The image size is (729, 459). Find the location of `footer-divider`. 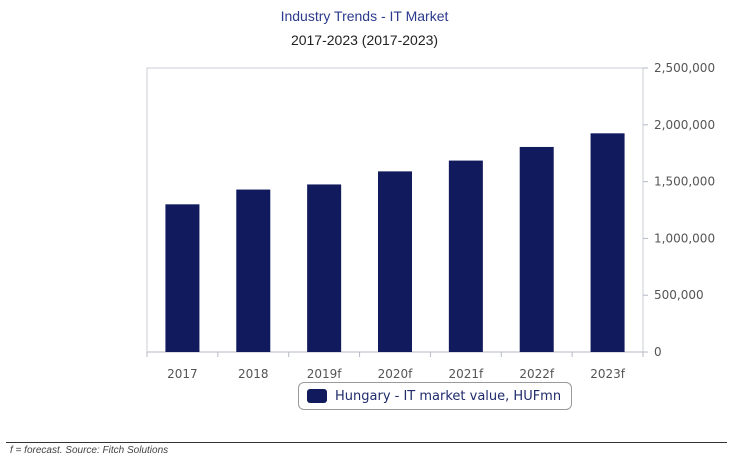

footer-divider is located at coordinates (366, 442).